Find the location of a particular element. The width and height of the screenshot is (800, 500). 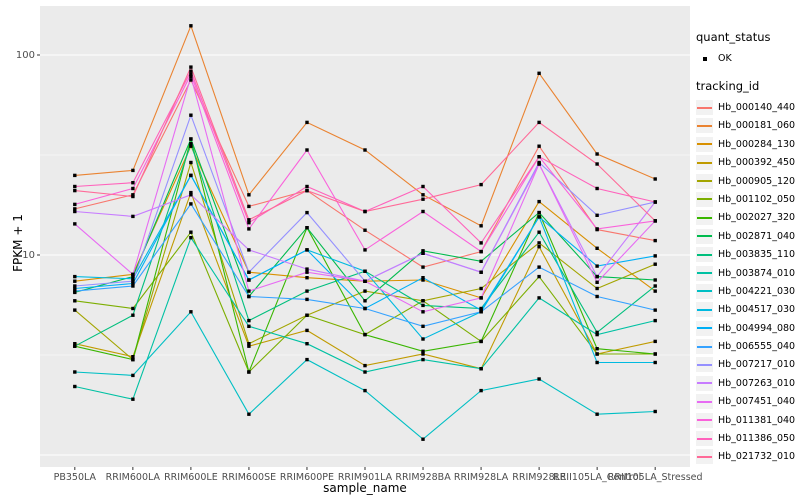

x-tick-label: RRIM600SE is located at coordinates (249, 477).